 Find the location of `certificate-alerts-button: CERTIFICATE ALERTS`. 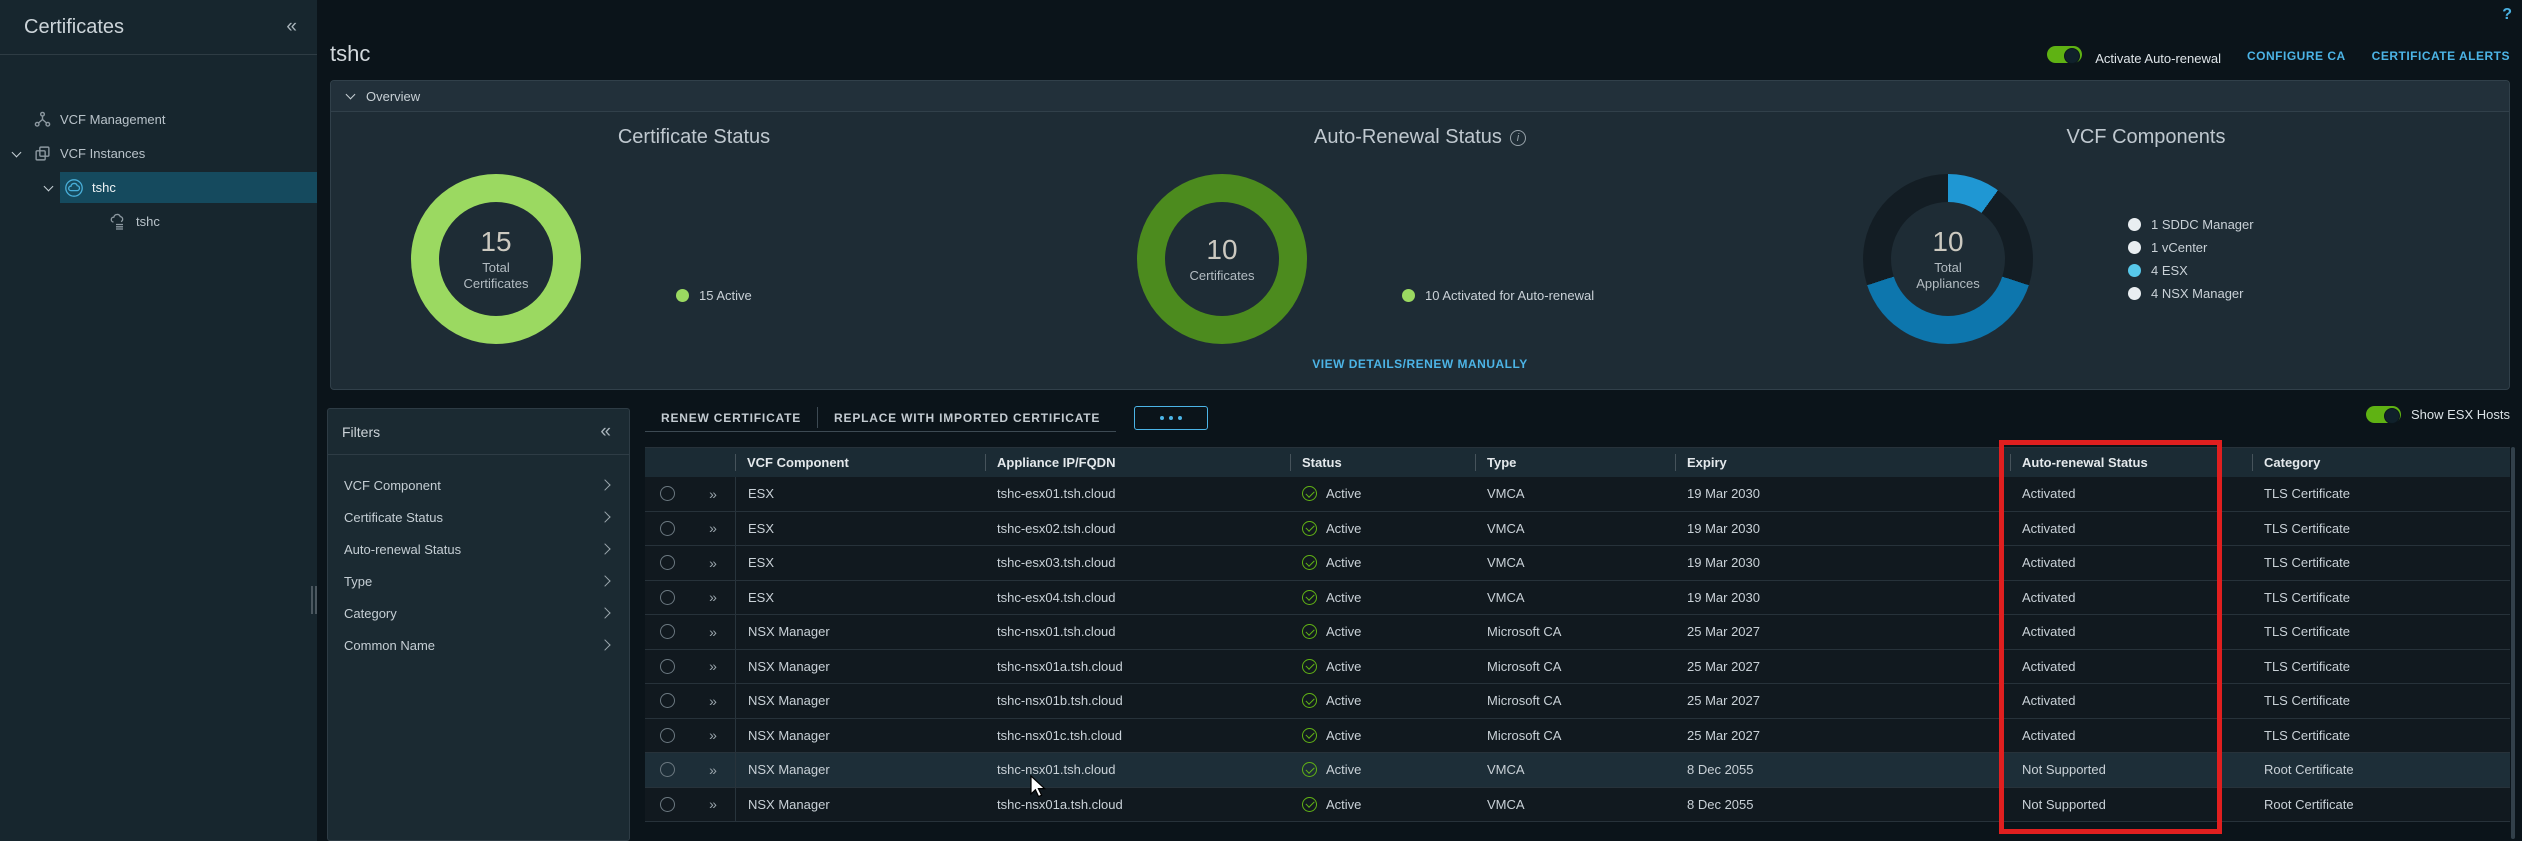

certificate-alerts-button: CERTIFICATE ALERTS is located at coordinates (2440, 56).